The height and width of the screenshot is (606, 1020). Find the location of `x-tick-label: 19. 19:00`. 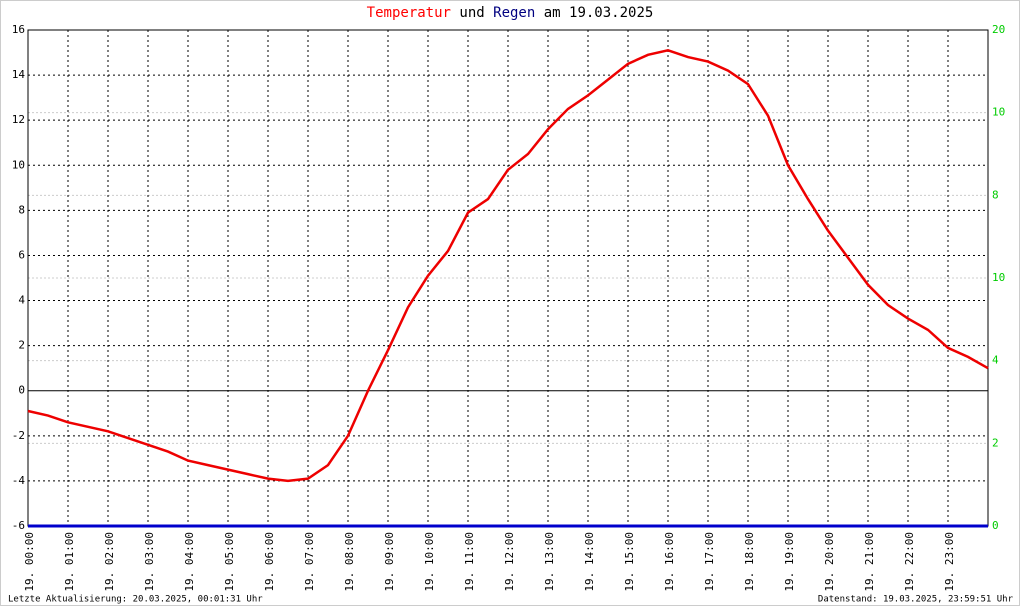

x-tick-label: 19. 19:00 is located at coordinates (789, 562).